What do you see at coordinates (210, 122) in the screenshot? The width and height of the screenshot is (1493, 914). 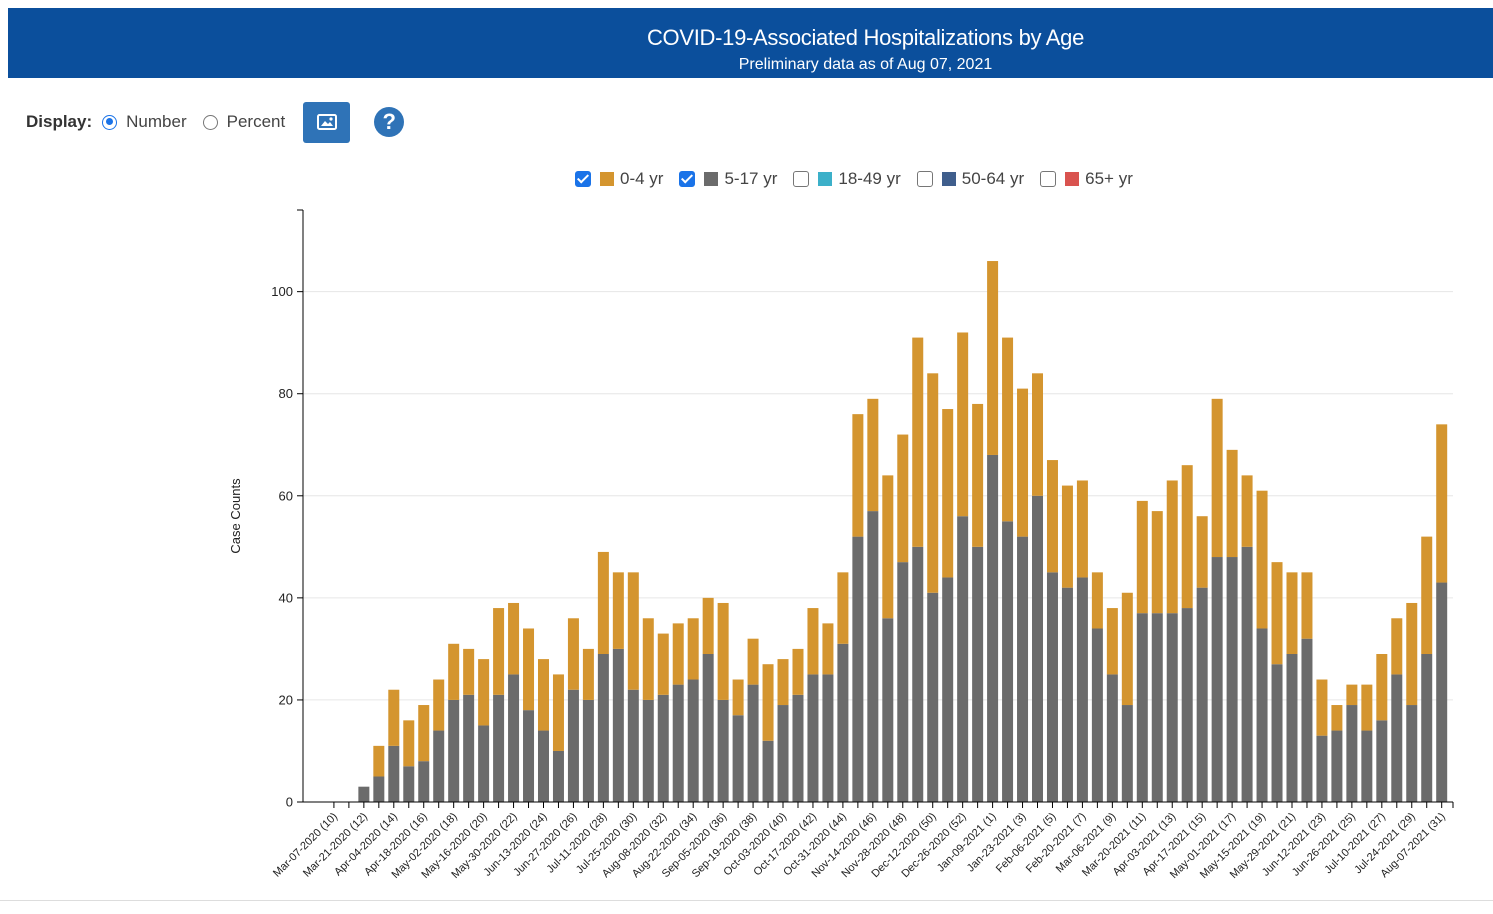 I see `radio-percent-button` at bounding box center [210, 122].